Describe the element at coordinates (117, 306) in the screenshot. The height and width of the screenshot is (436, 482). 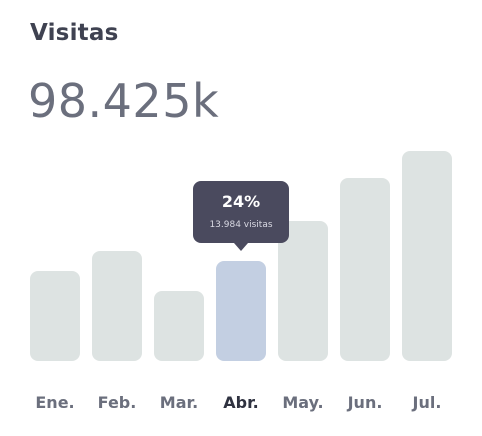
I see `bar-feb` at that location.